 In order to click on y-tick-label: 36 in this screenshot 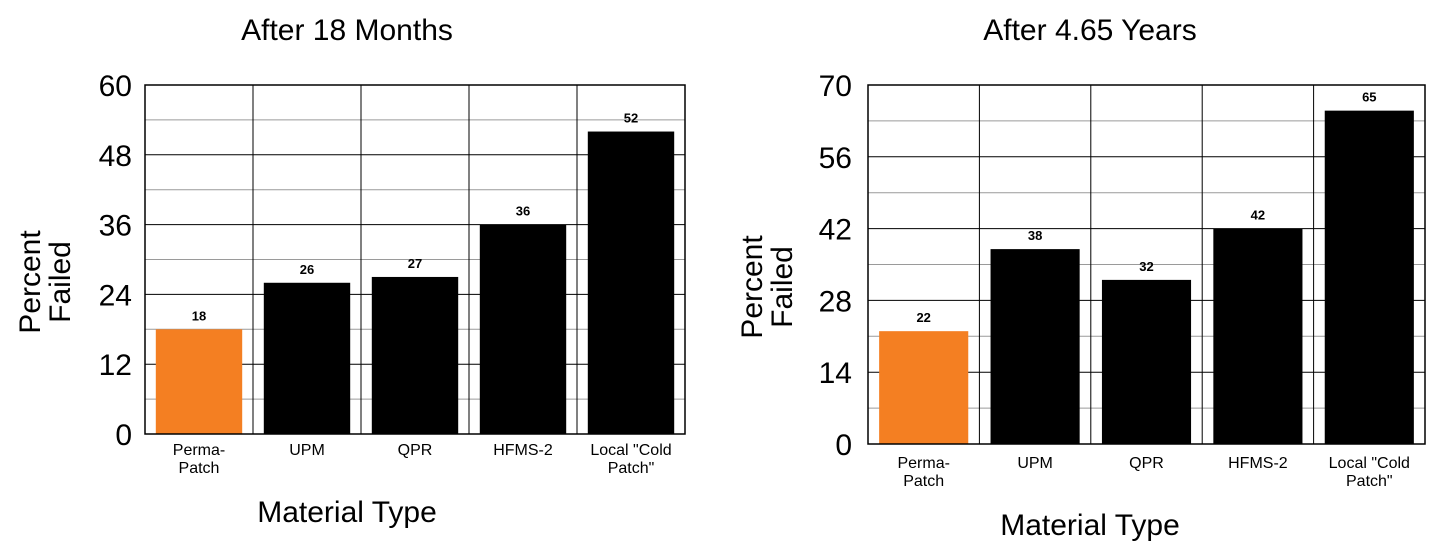, I will do `click(115, 226)`.